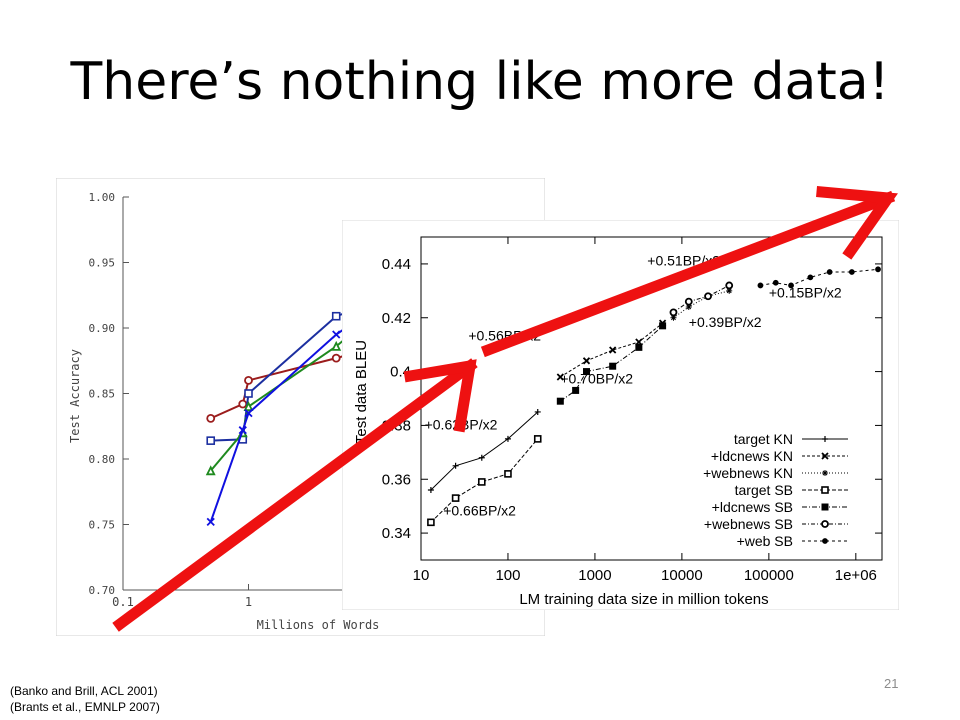 This screenshot has width=960, height=720. What do you see at coordinates (318, 625) in the screenshot?
I see `accuracy-x-axis-label: Millions of Words` at bounding box center [318, 625].